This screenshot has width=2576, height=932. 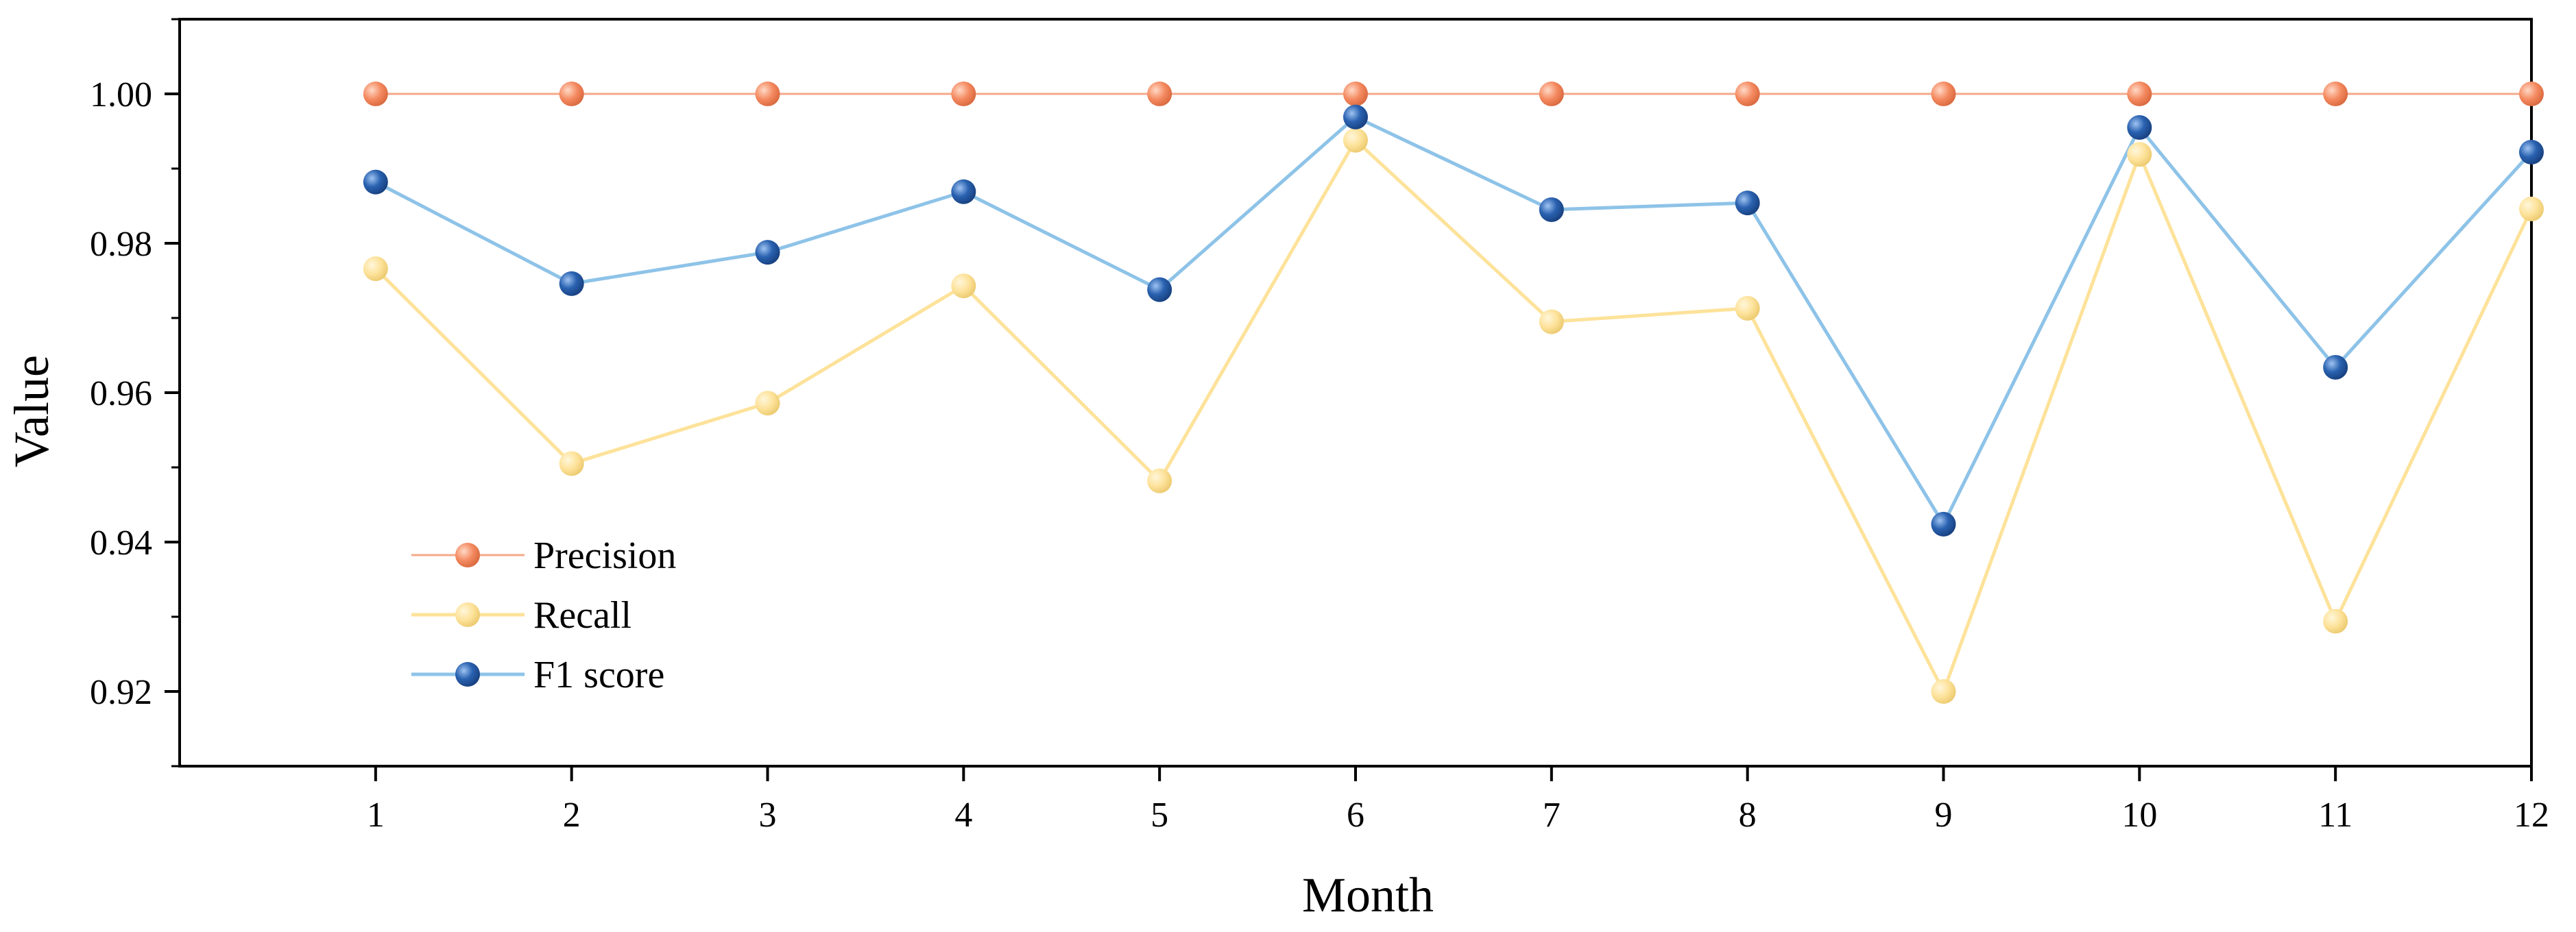 I want to click on y-tick-label: 0.92, so click(x=121, y=692).